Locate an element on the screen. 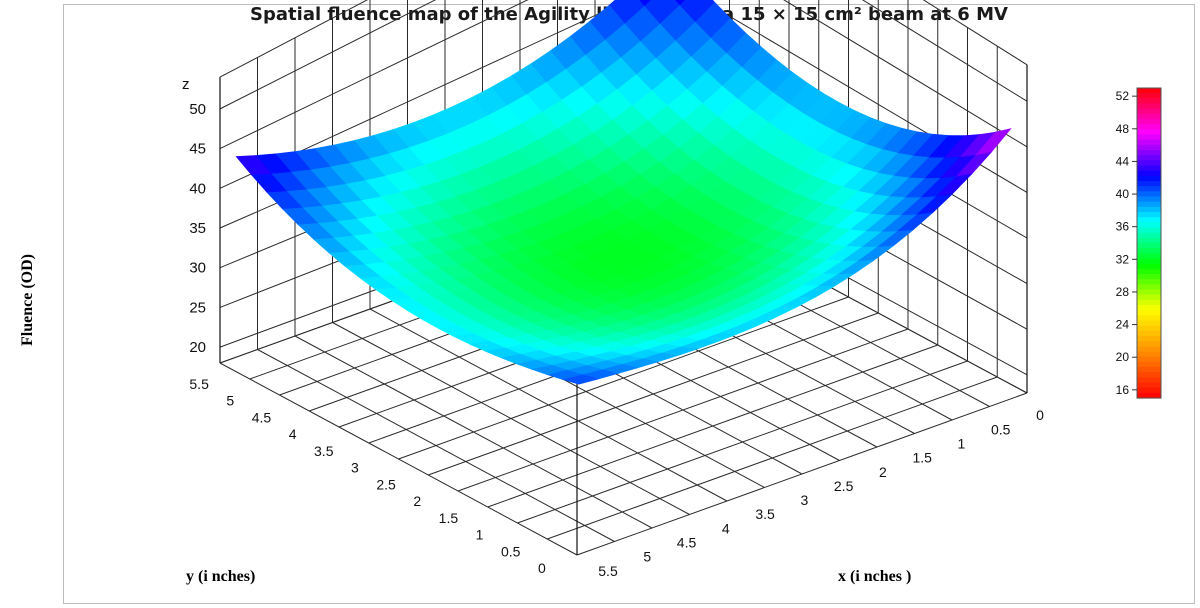 This screenshot has width=1200, height=608. y-tick-label: 4 is located at coordinates (293, 434).